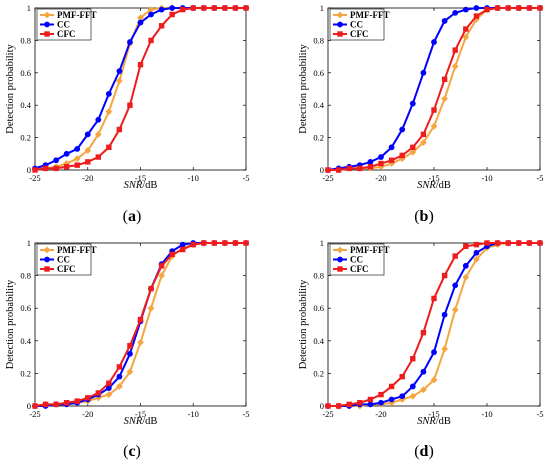 The width and height of the screenshot is (550, 464). I want to click on chart-1-y-tick-label-0: 0, so click(29, 170).